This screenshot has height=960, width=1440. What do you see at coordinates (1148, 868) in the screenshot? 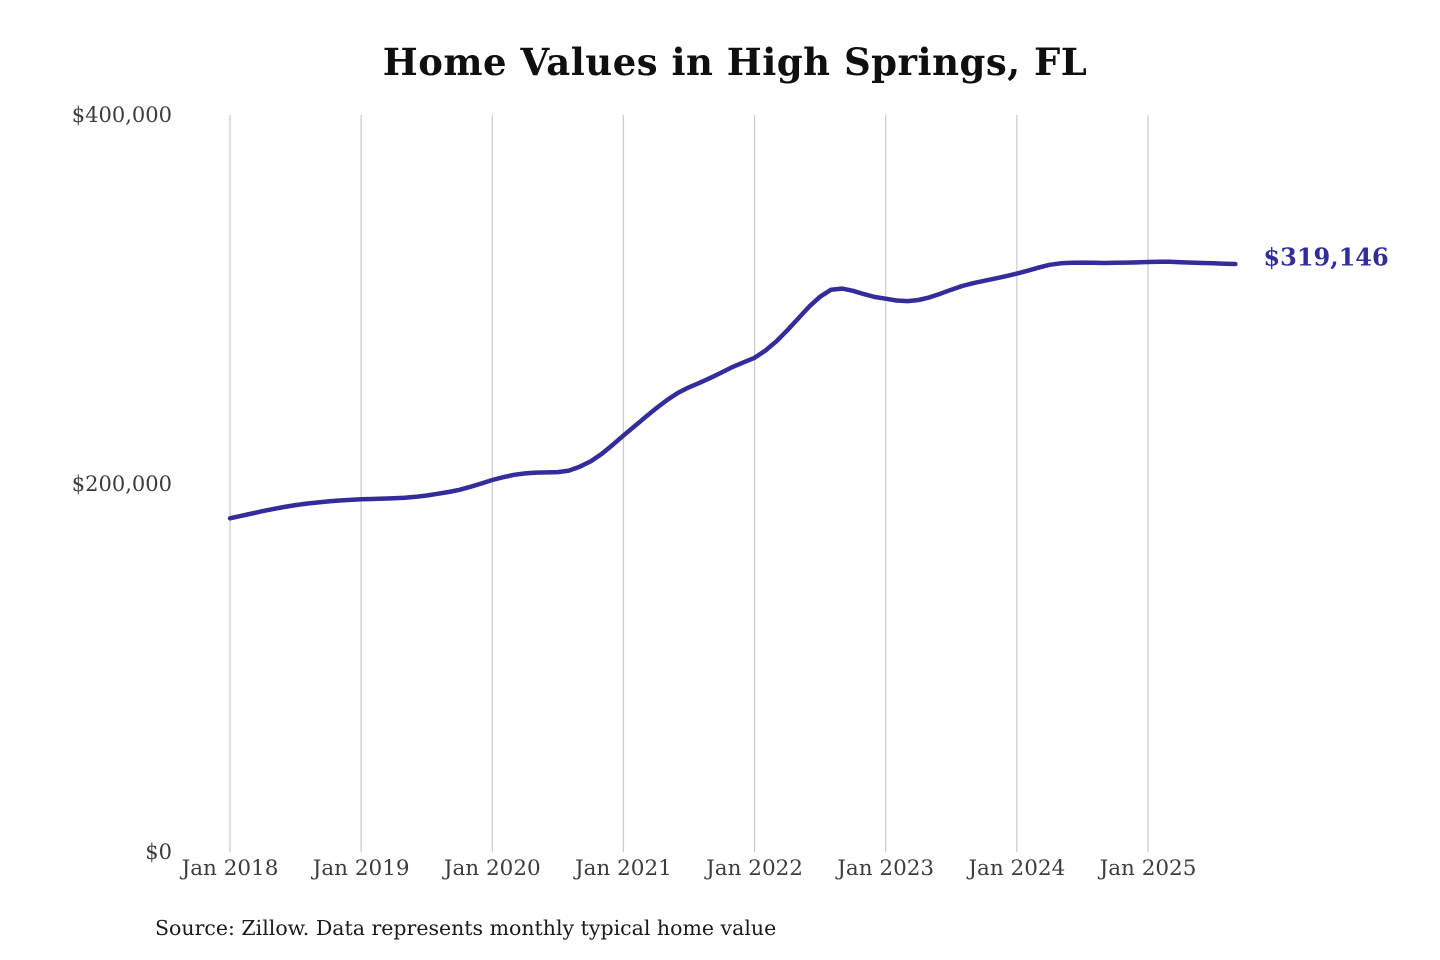
I see `x-axis-tick-label: Jan 2025` at bounding box center [1148, 868].